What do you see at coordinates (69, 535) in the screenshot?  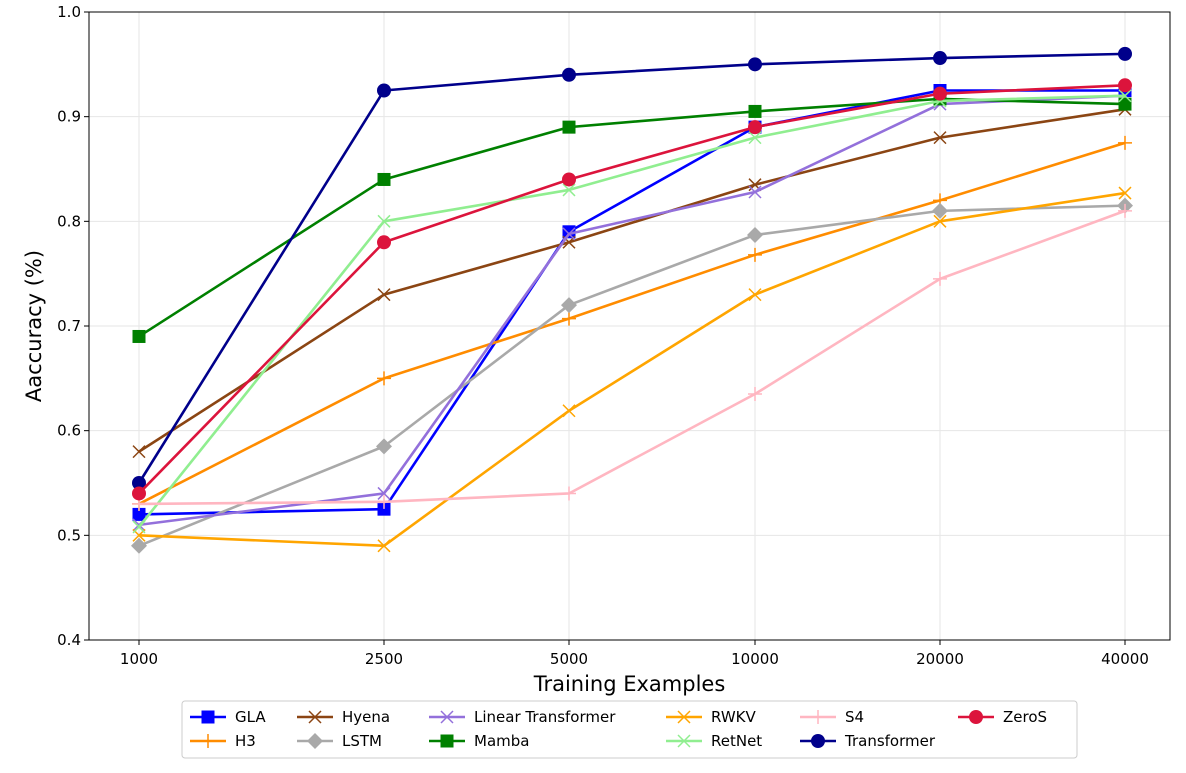 I see `y-tick-label: 0.5` at bounding box center [69, 535].